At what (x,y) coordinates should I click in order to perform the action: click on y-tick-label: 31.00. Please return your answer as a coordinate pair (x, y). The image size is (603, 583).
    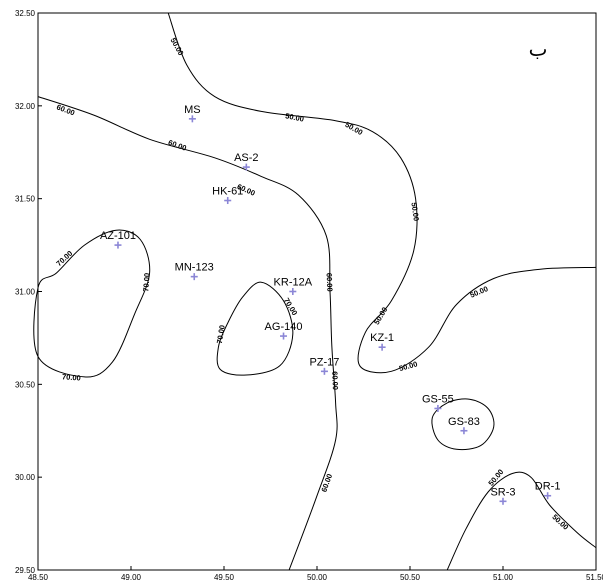
    Looking at the image, I should click on (25, 292).